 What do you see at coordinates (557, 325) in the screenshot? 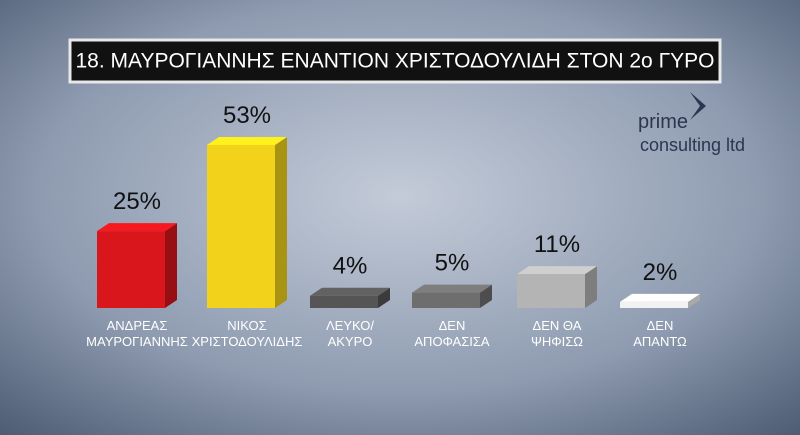
I see `label-line: ΔΕΝ ΘΑ` at bounding box center [557, 325].